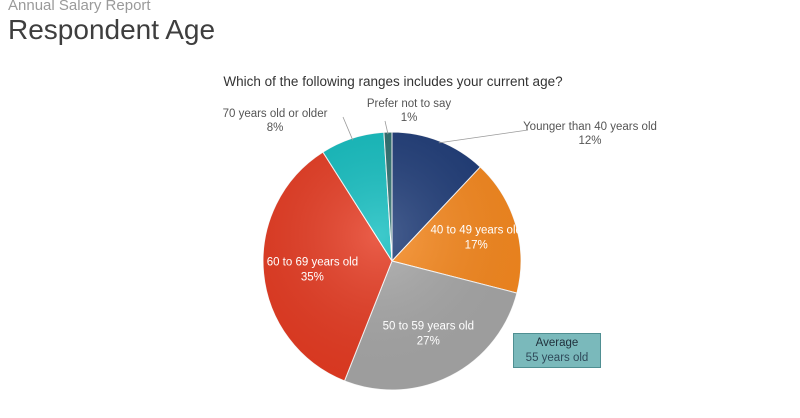 This screenshot has width=800, height=418. What do you see at coordinates (409, 118) in the screenshot?
I see `slice-percent-prefer-not-to-say: 1%` at bounding box center [409, 118].